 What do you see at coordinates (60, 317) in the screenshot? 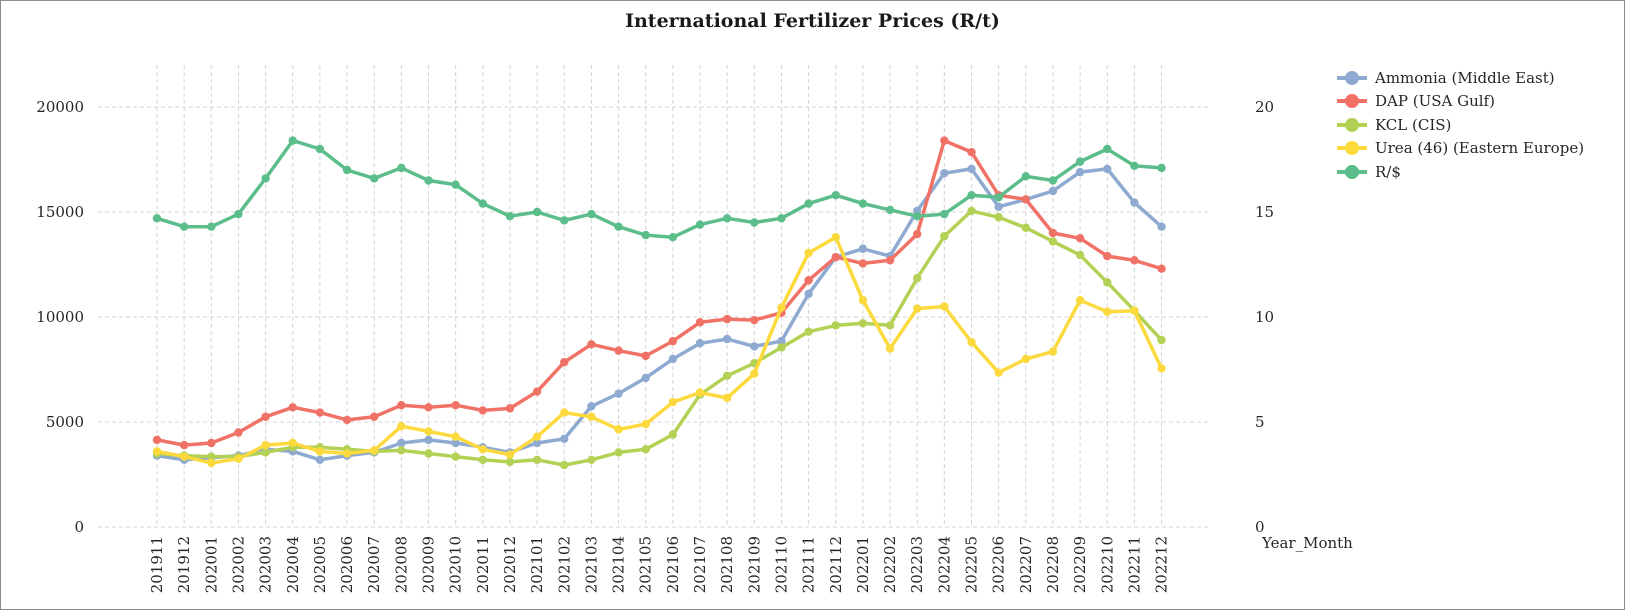
I see `left-y-tick-label: 10000` at bounding box center [60, 317].